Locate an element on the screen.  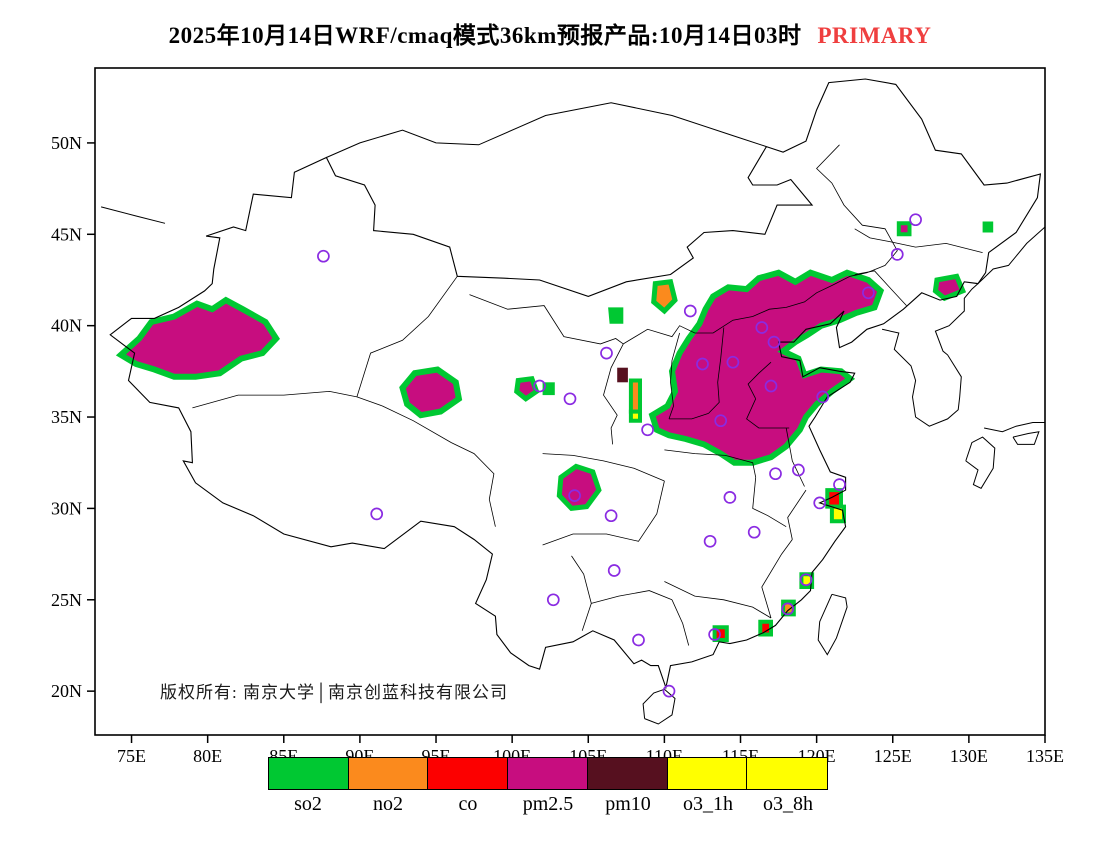
legend-swatch-no2 is located at coordinates (388, 773).